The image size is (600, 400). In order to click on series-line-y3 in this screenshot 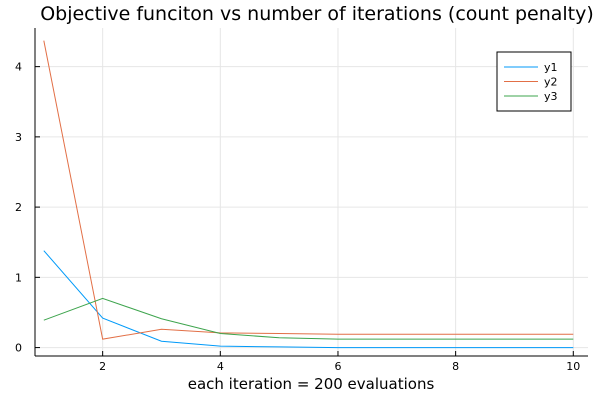, I will do `click(308, 318)`.